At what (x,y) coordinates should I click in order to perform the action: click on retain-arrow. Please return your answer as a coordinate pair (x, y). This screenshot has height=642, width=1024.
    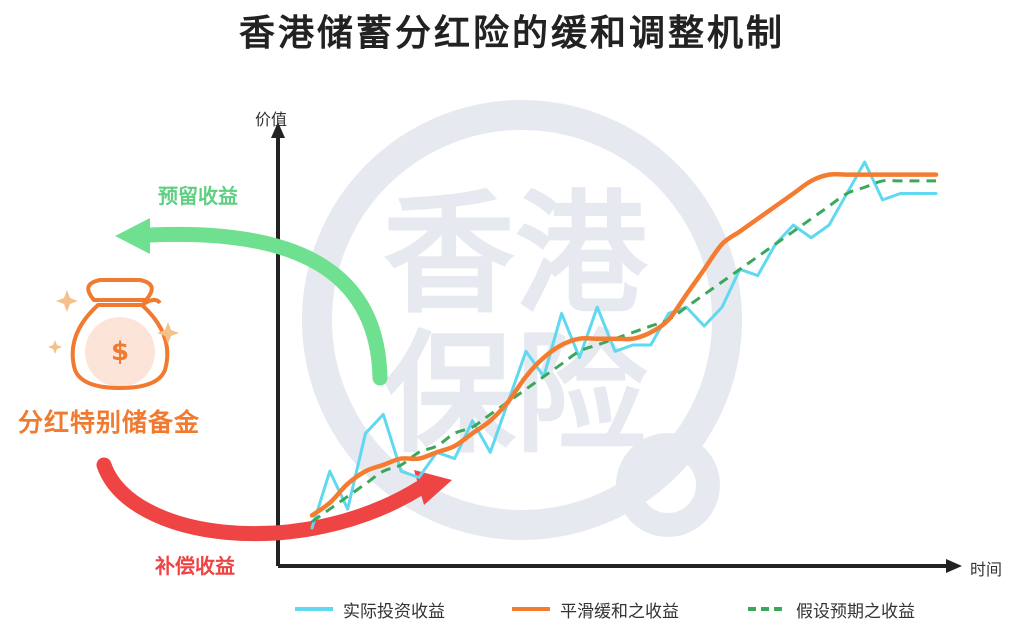
    Looking at the image, I should click on (251, 302).